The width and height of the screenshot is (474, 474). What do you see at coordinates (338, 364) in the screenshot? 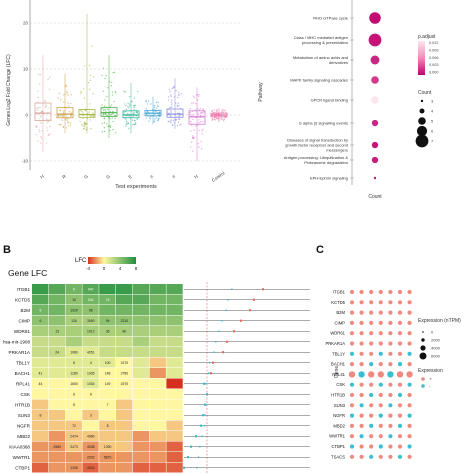
I see `panel-c-gene-label: BACH1` at bounding box center [338, 364].